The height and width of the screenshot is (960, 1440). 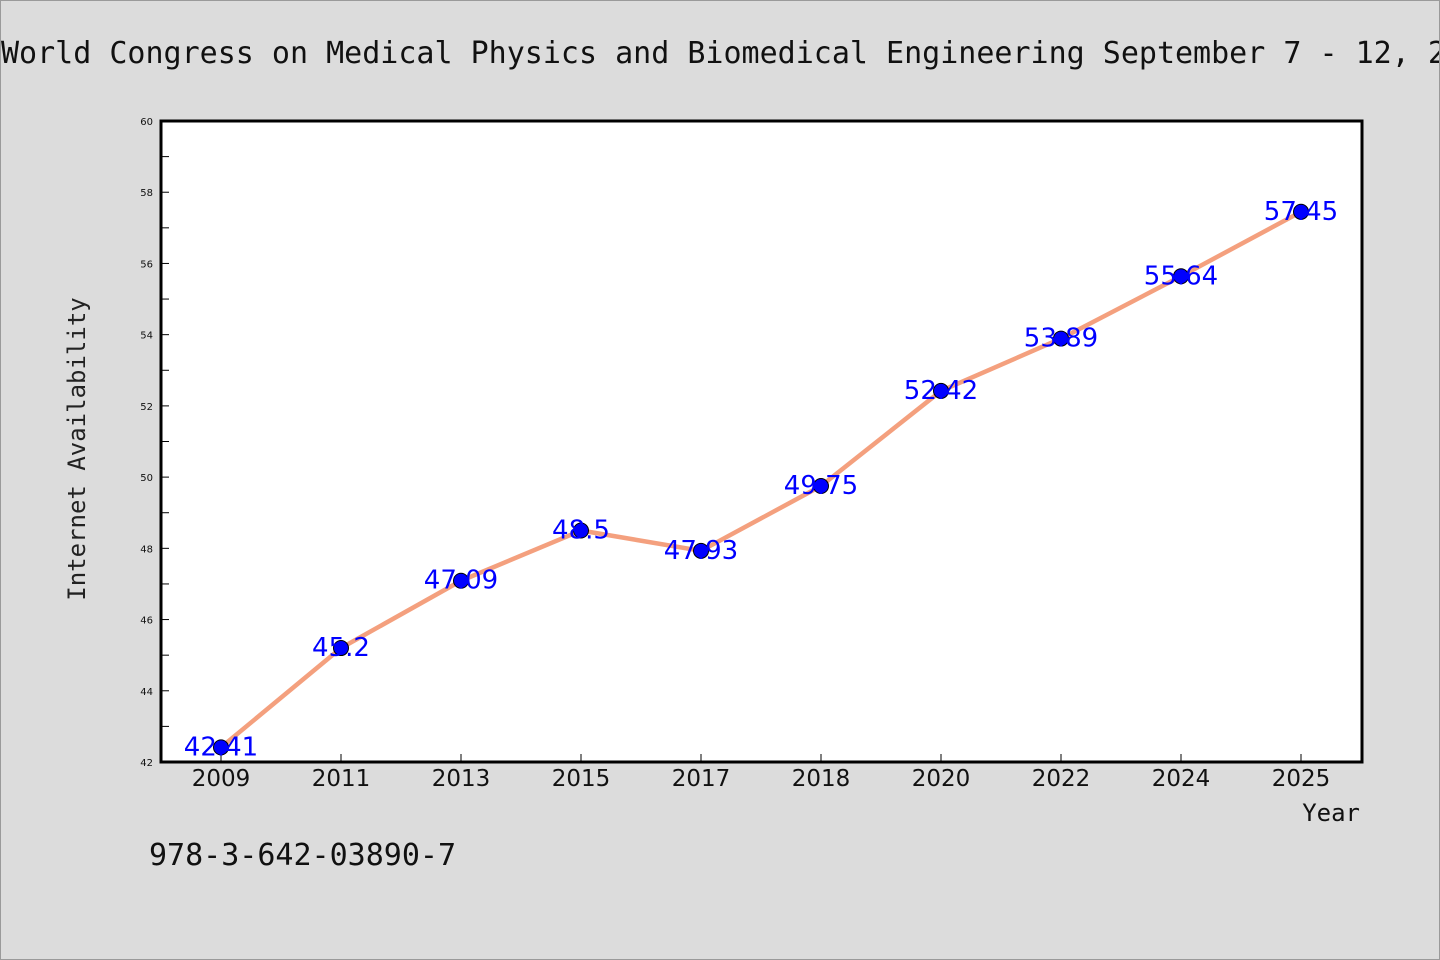 What do you see at coordinates (146, 264) in the screenshot?
I see `y-tick-label: 56` at bounding box center [146, 264].